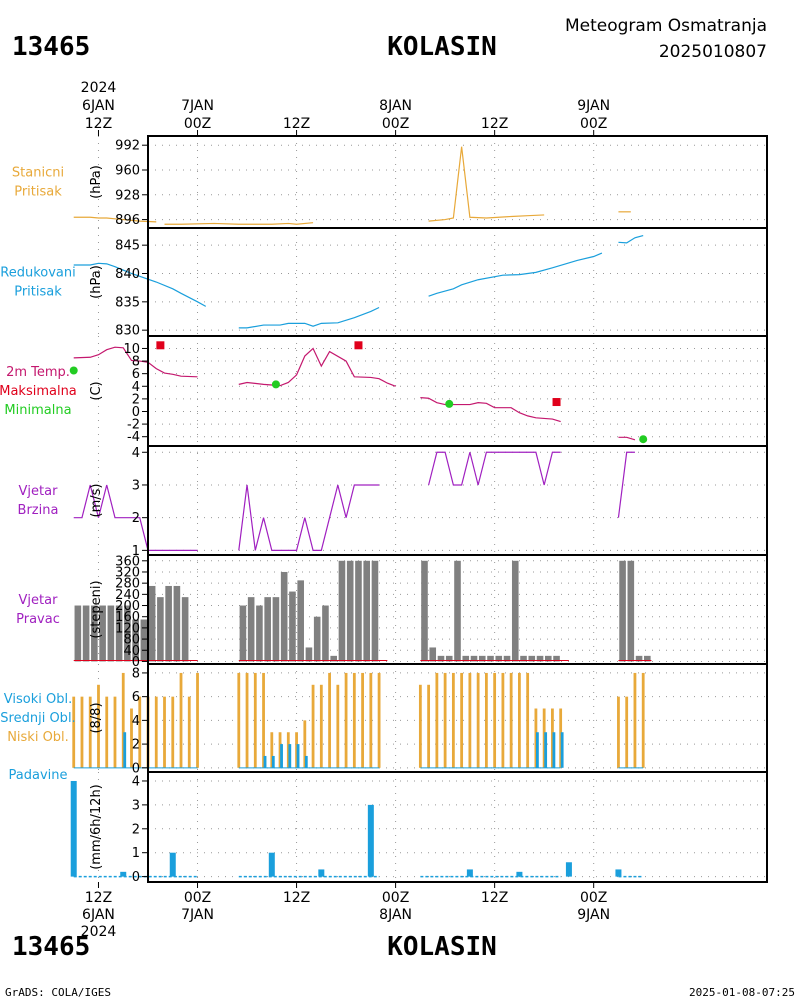  Describe the element at coordinates (51, 47) in the screenshot. I see `station-id-top: 13465` at that location.